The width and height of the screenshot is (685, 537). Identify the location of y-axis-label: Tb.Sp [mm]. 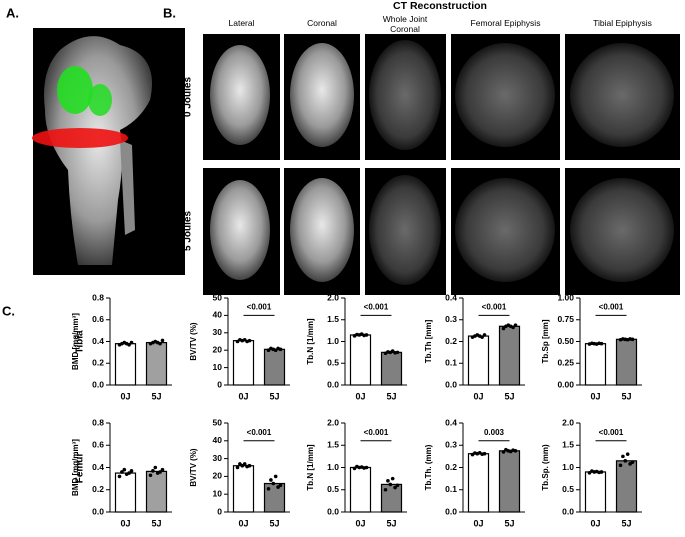
(545, 341).